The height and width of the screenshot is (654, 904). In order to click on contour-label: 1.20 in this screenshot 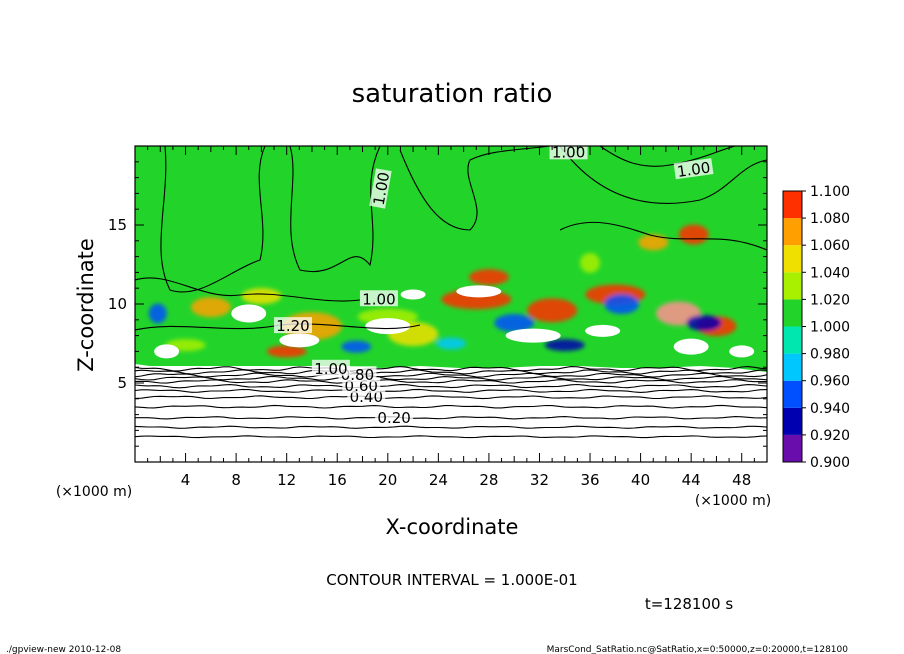, I will do `click(292, 326)`.